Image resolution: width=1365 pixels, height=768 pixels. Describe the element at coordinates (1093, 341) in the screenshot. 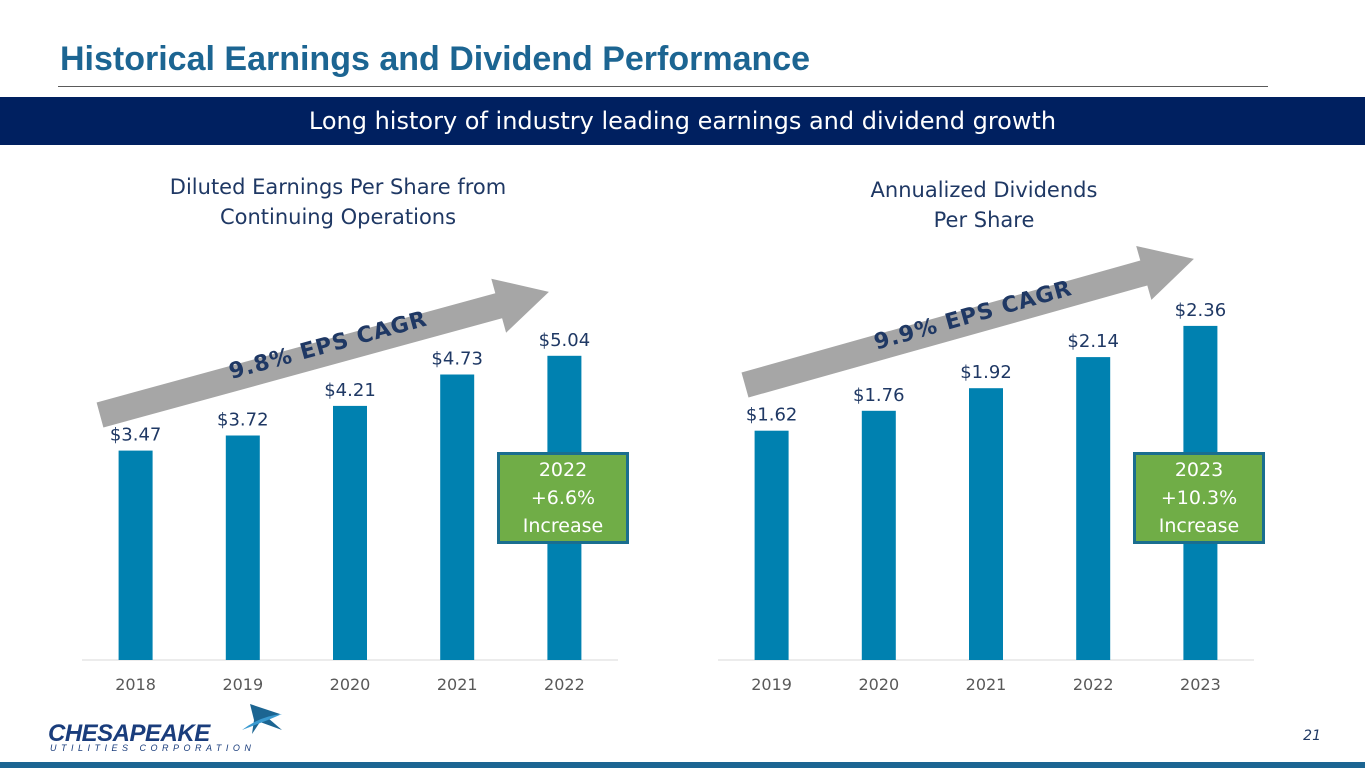

I see `dividend-value-label-2022: $2.14` at that location.